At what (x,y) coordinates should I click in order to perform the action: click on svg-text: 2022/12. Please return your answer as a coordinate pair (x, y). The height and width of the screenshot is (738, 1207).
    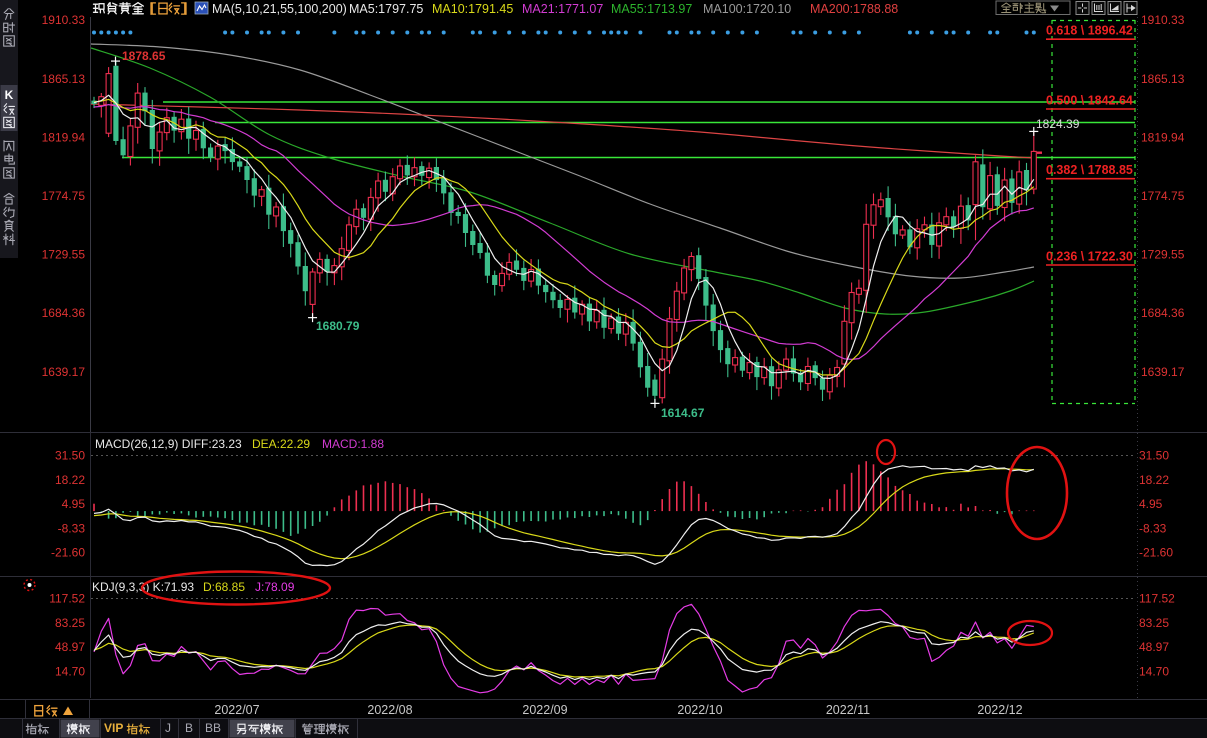
    Looking at the image, I should click on (999, 710).